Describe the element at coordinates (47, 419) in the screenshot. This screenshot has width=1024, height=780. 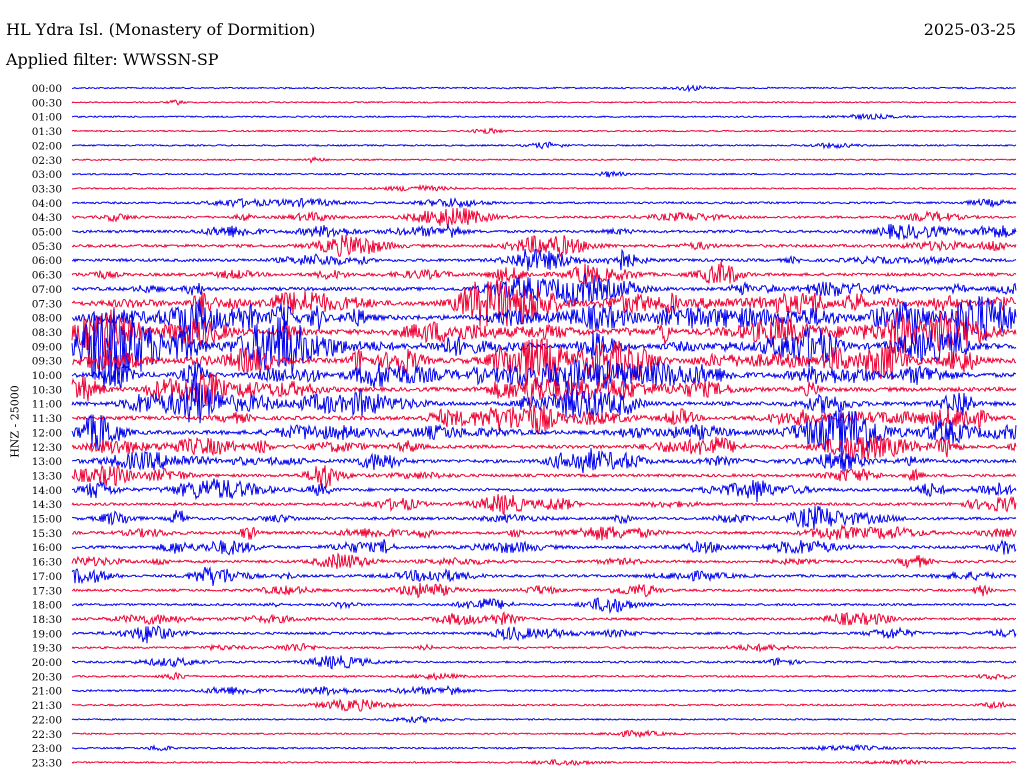
I see `row-time-label: 11:30` at that location.